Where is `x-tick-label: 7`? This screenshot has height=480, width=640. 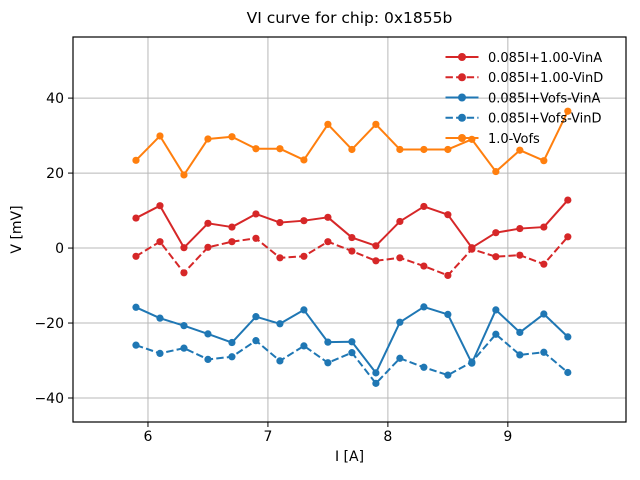 x-tick-label: 7 is located at coordinates (267, 437).